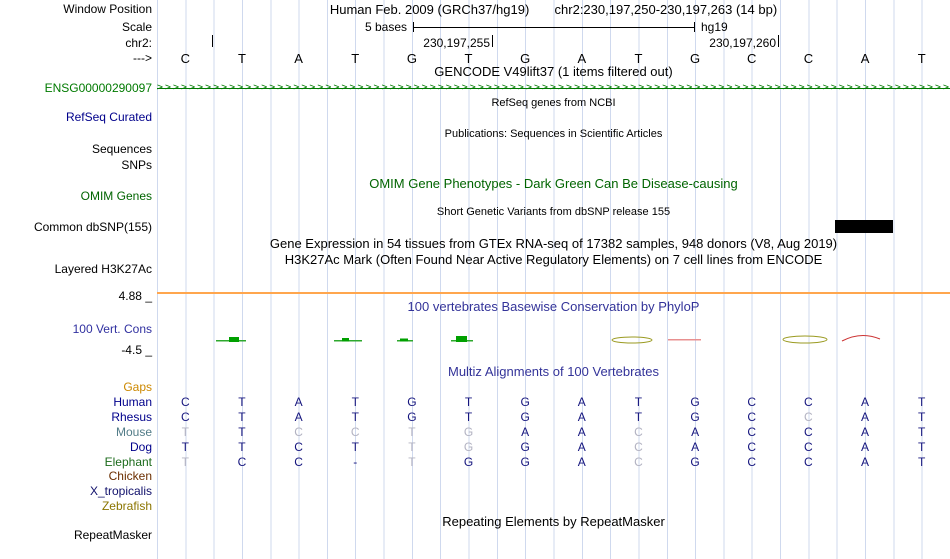  I want to click on aln-base-human-3: T, so click(355, 401).